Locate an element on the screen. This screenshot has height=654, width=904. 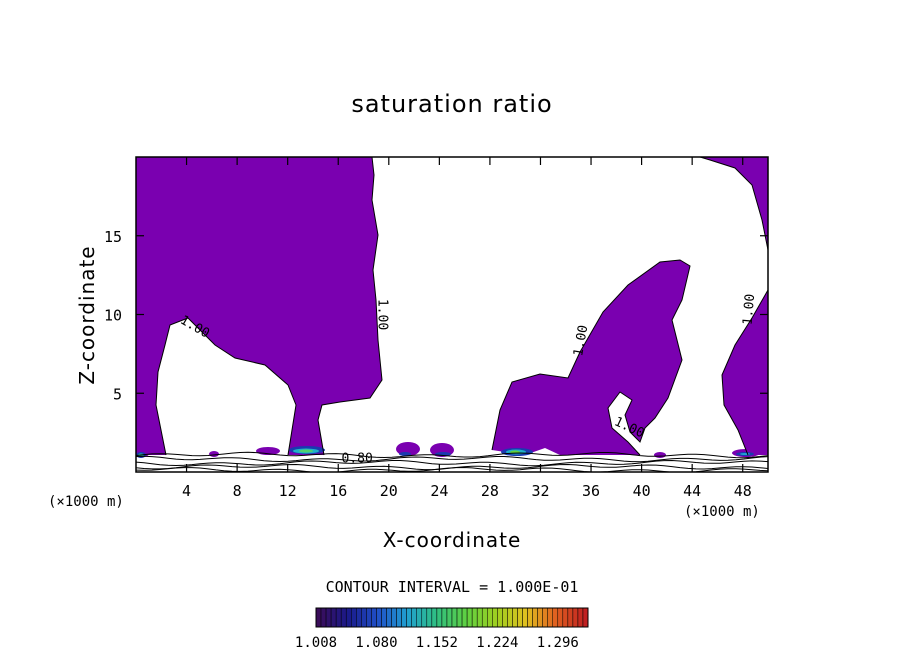
y-tick-label: 10 is located at coordinates (113, 316).